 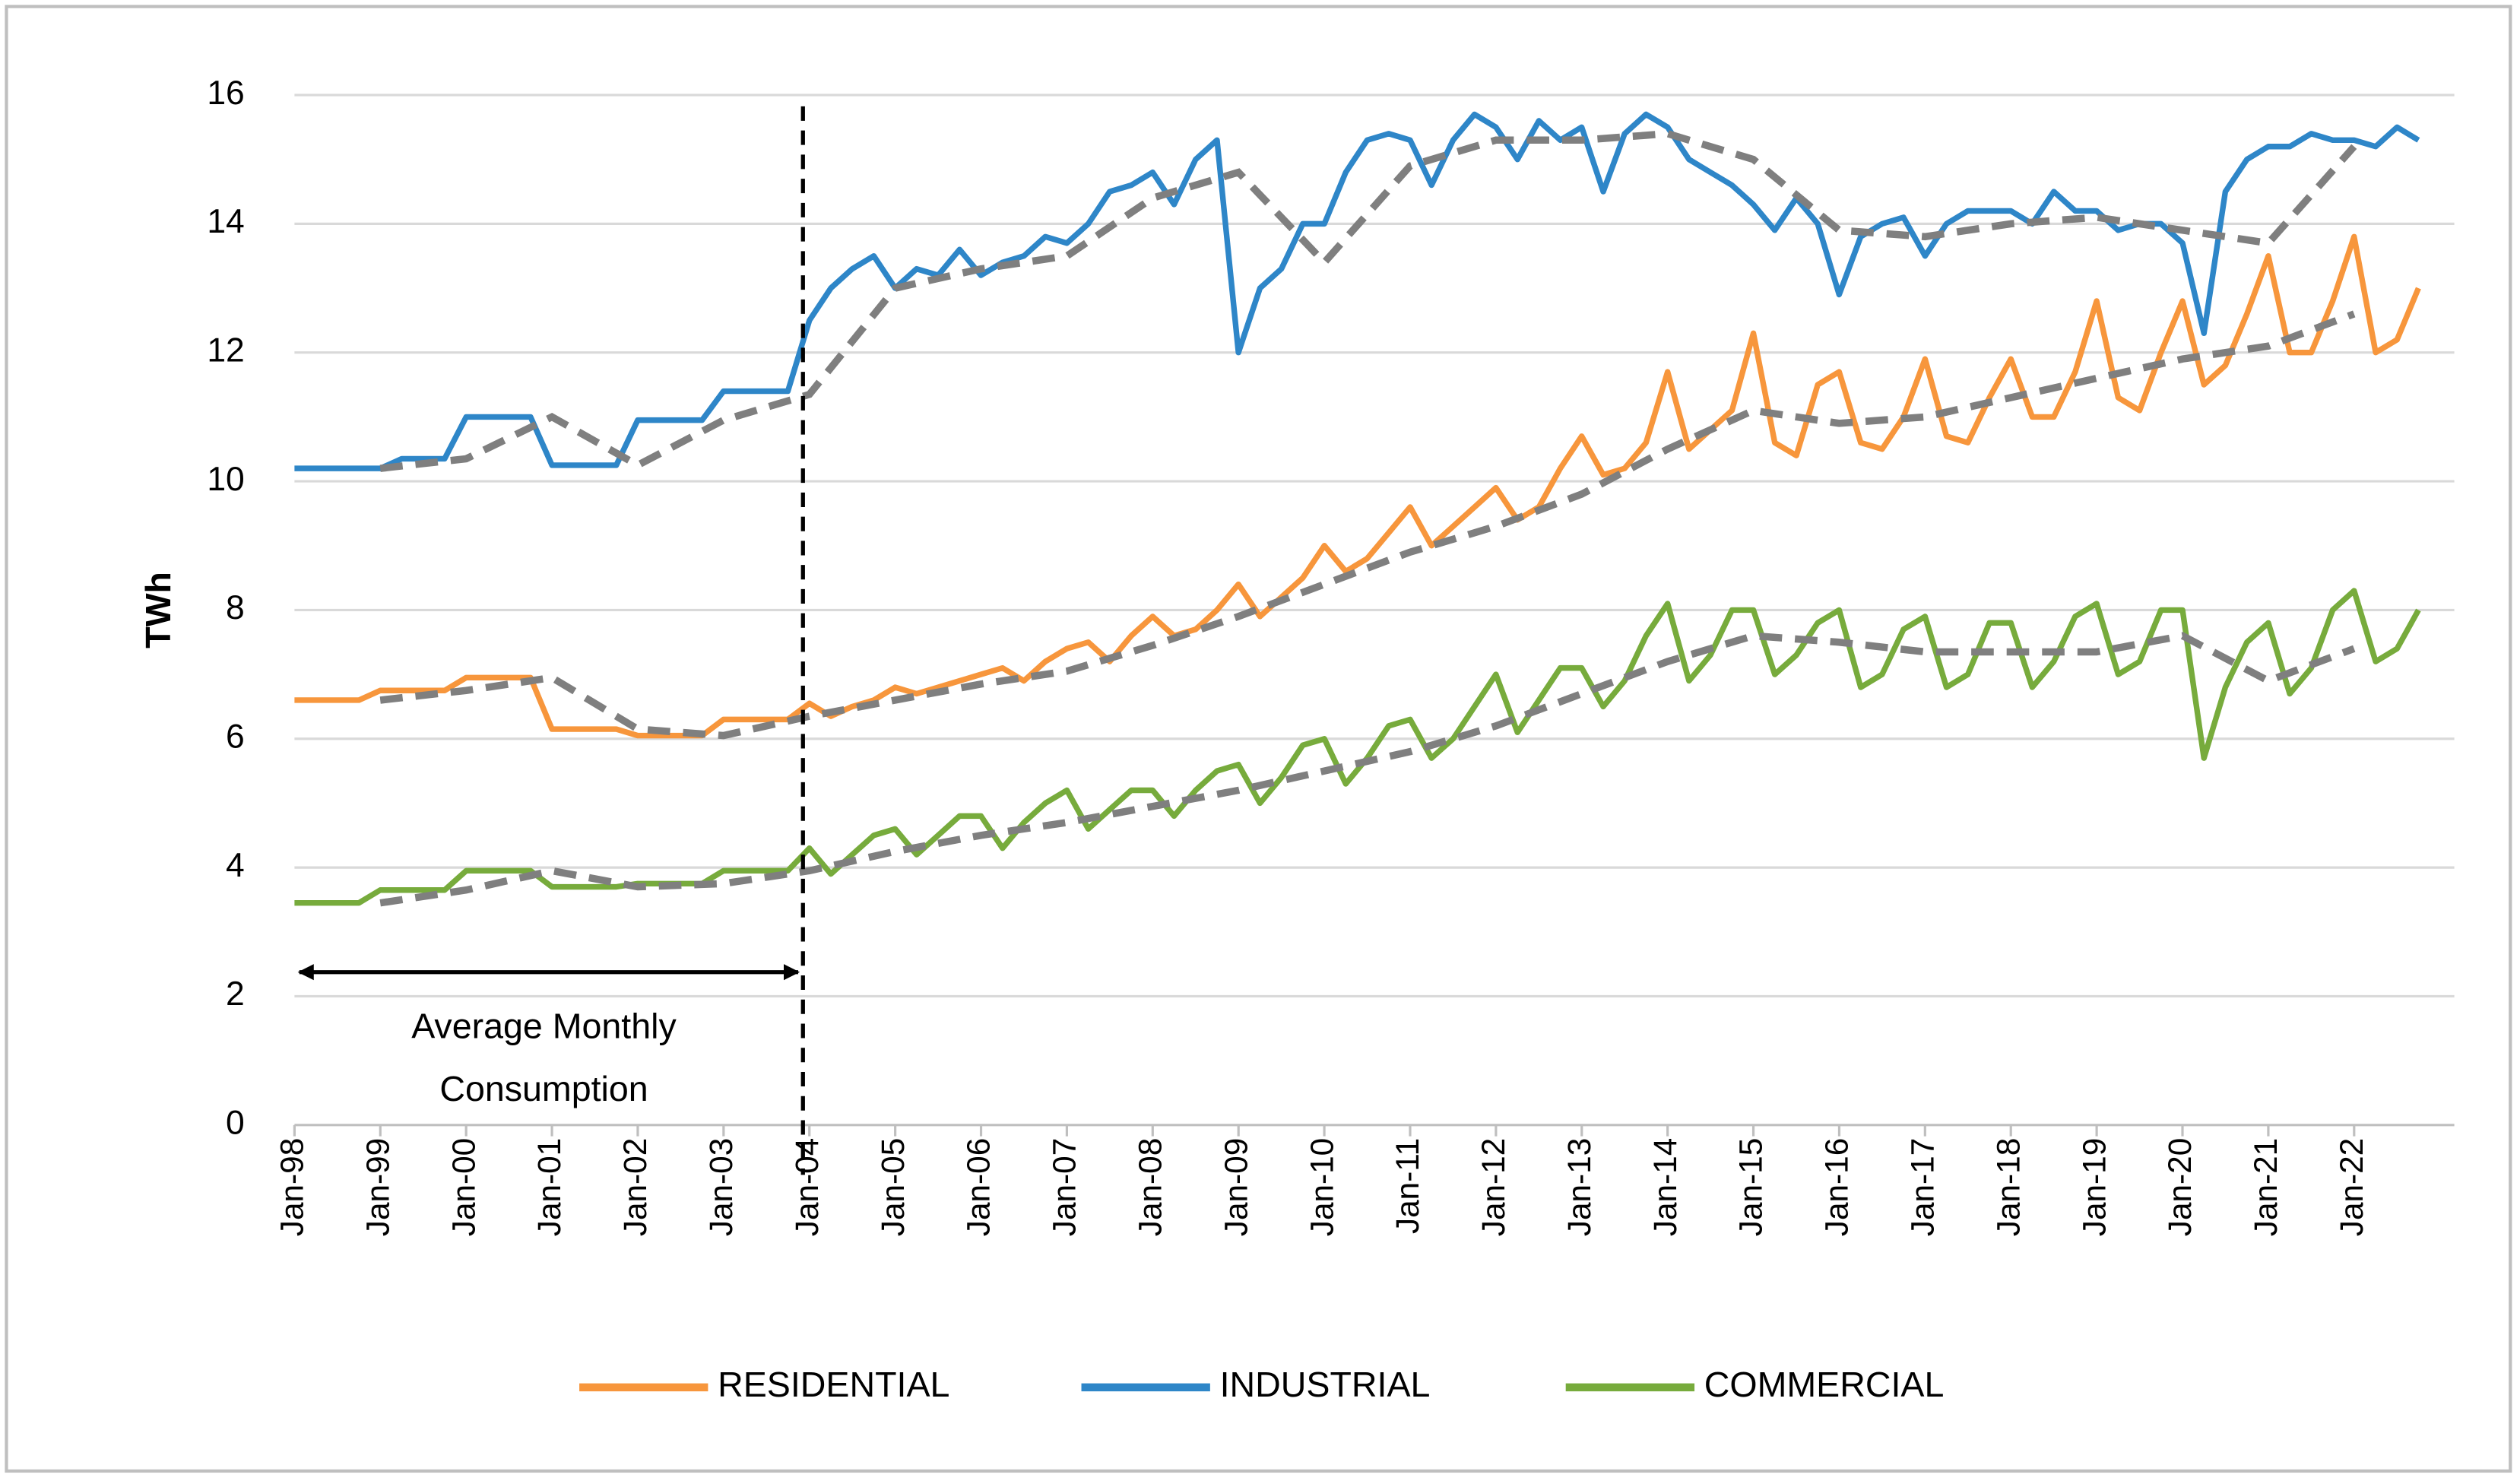 What do you see at coordinates (225, 93) in the screenshot?
I see `y-tick-label: 16` at bounding box center [225, 93].